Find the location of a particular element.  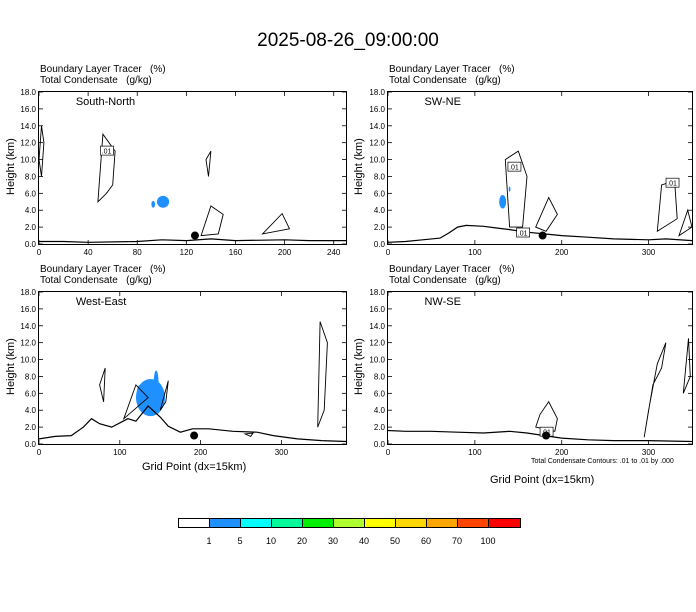

location-marker is located at coordinates (194, 235).